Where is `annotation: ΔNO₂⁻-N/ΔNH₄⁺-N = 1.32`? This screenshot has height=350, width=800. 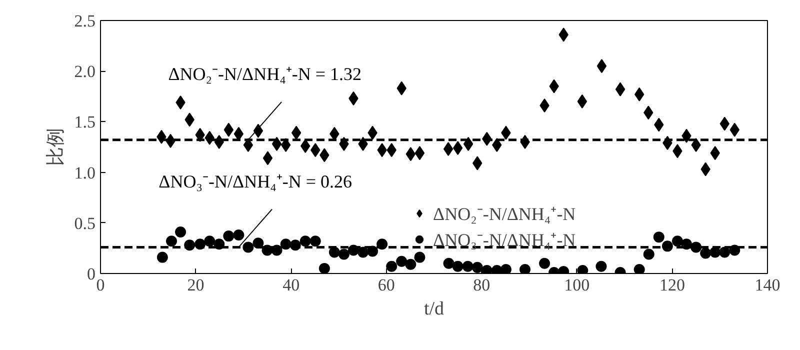
annotation: ΔNO₂⁻-N/ΔNH₄⁺-N = 1.32 is located at coordinates (265, 74).